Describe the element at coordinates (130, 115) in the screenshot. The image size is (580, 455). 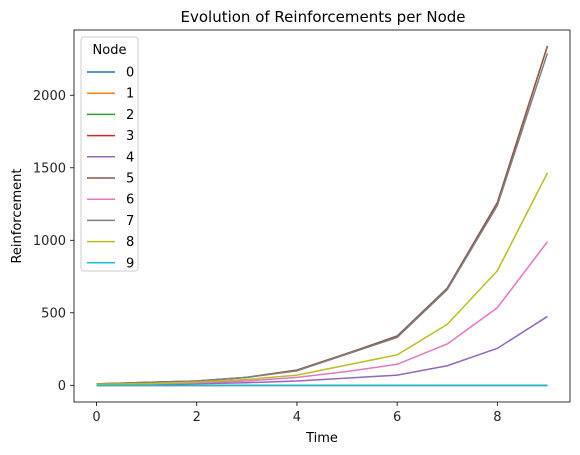
I see `legend-entry: 2` at that location.